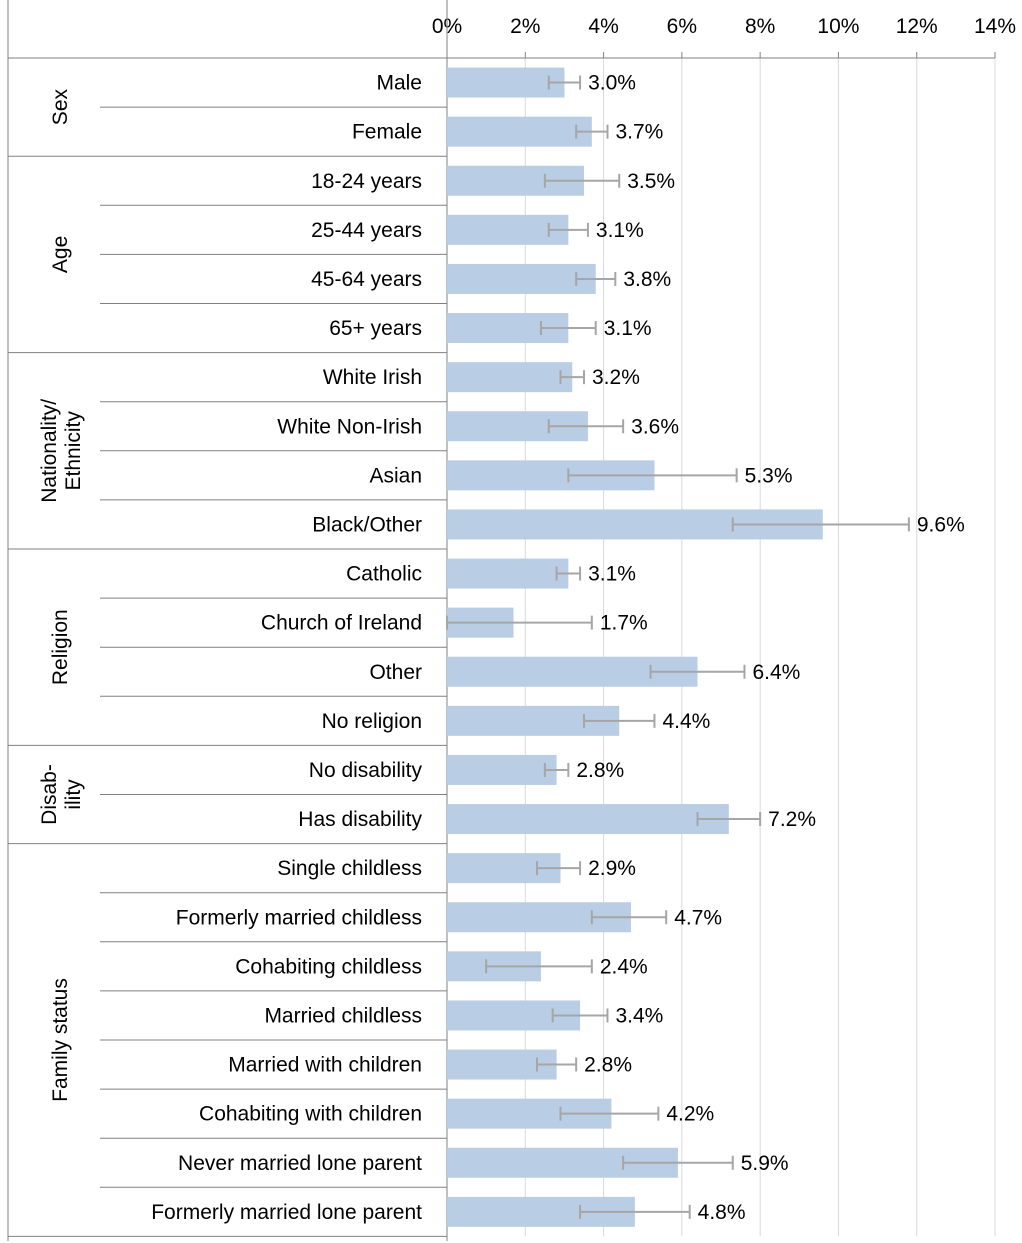 The width and height of the screenshot is (1022, 1243). I want to click on data-label: 7.2%, so click(792, 819).